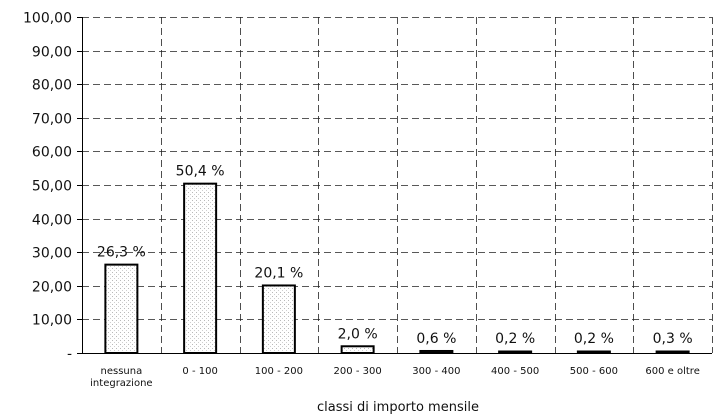  What do you see at coordinates (279, 371) in the screenshot?
I see `x-tick-label: 100 - 200` at bounding box center [279, 371].